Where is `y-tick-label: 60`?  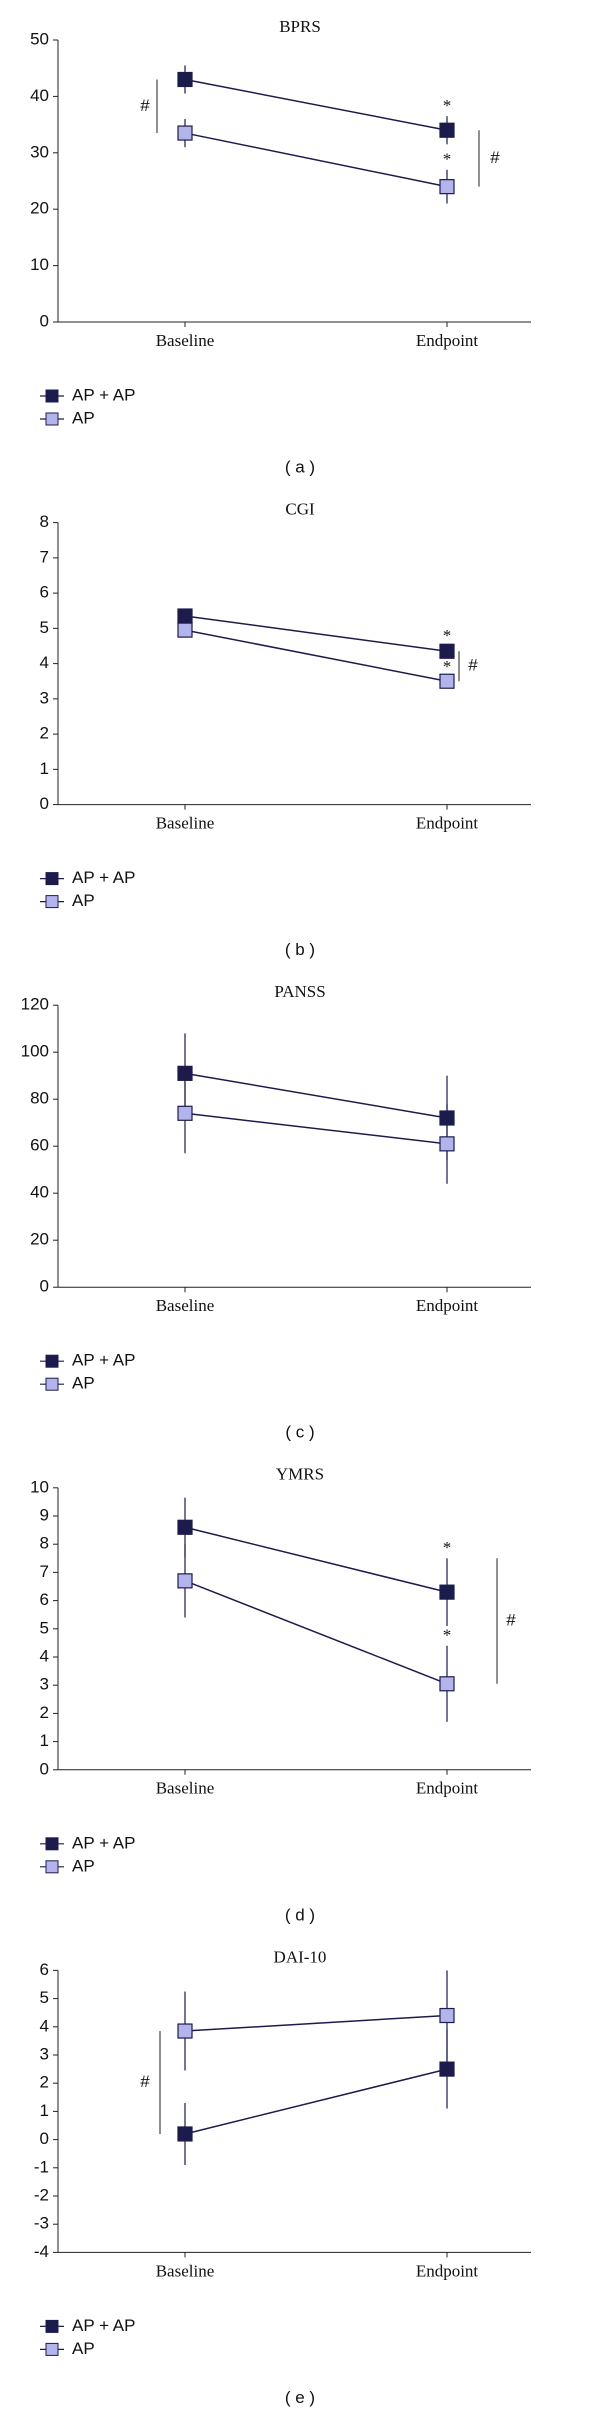 y-tick-label: 60 is located at coordinates (39, 1145).